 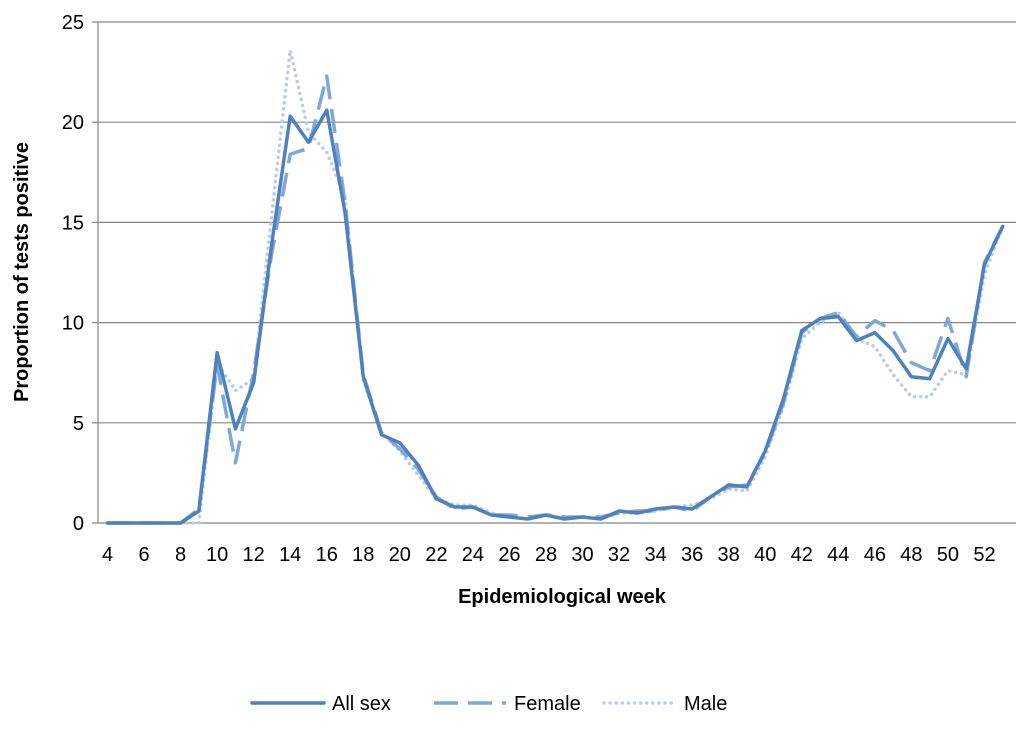 I want to click on x-tick-label: 38, so click(x=729, y=555).